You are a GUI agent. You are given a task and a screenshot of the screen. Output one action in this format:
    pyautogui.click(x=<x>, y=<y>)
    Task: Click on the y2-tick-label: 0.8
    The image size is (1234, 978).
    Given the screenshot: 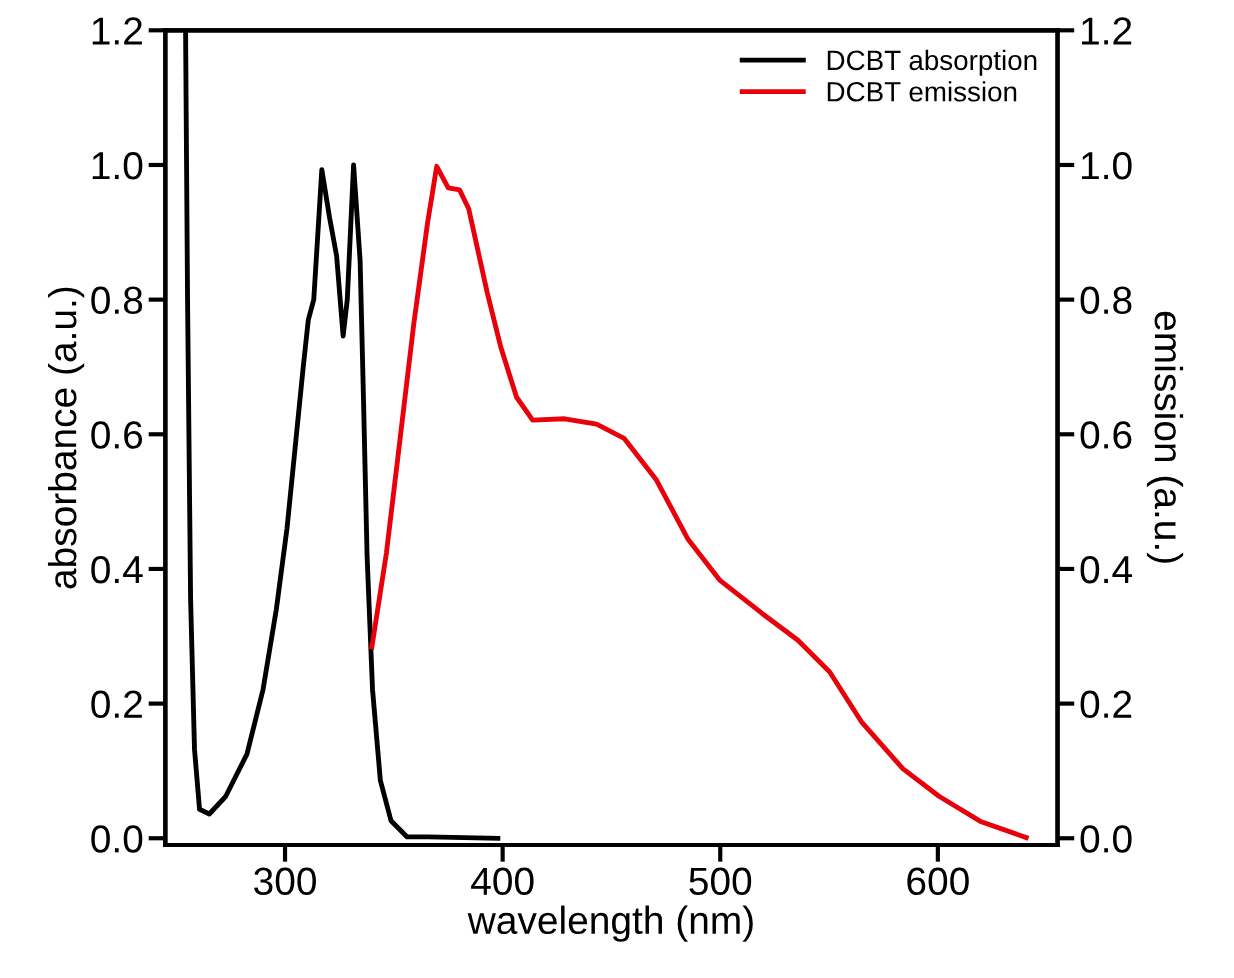 What is the action you would take?
    pyautogui.click(x=1106, y=300)
    